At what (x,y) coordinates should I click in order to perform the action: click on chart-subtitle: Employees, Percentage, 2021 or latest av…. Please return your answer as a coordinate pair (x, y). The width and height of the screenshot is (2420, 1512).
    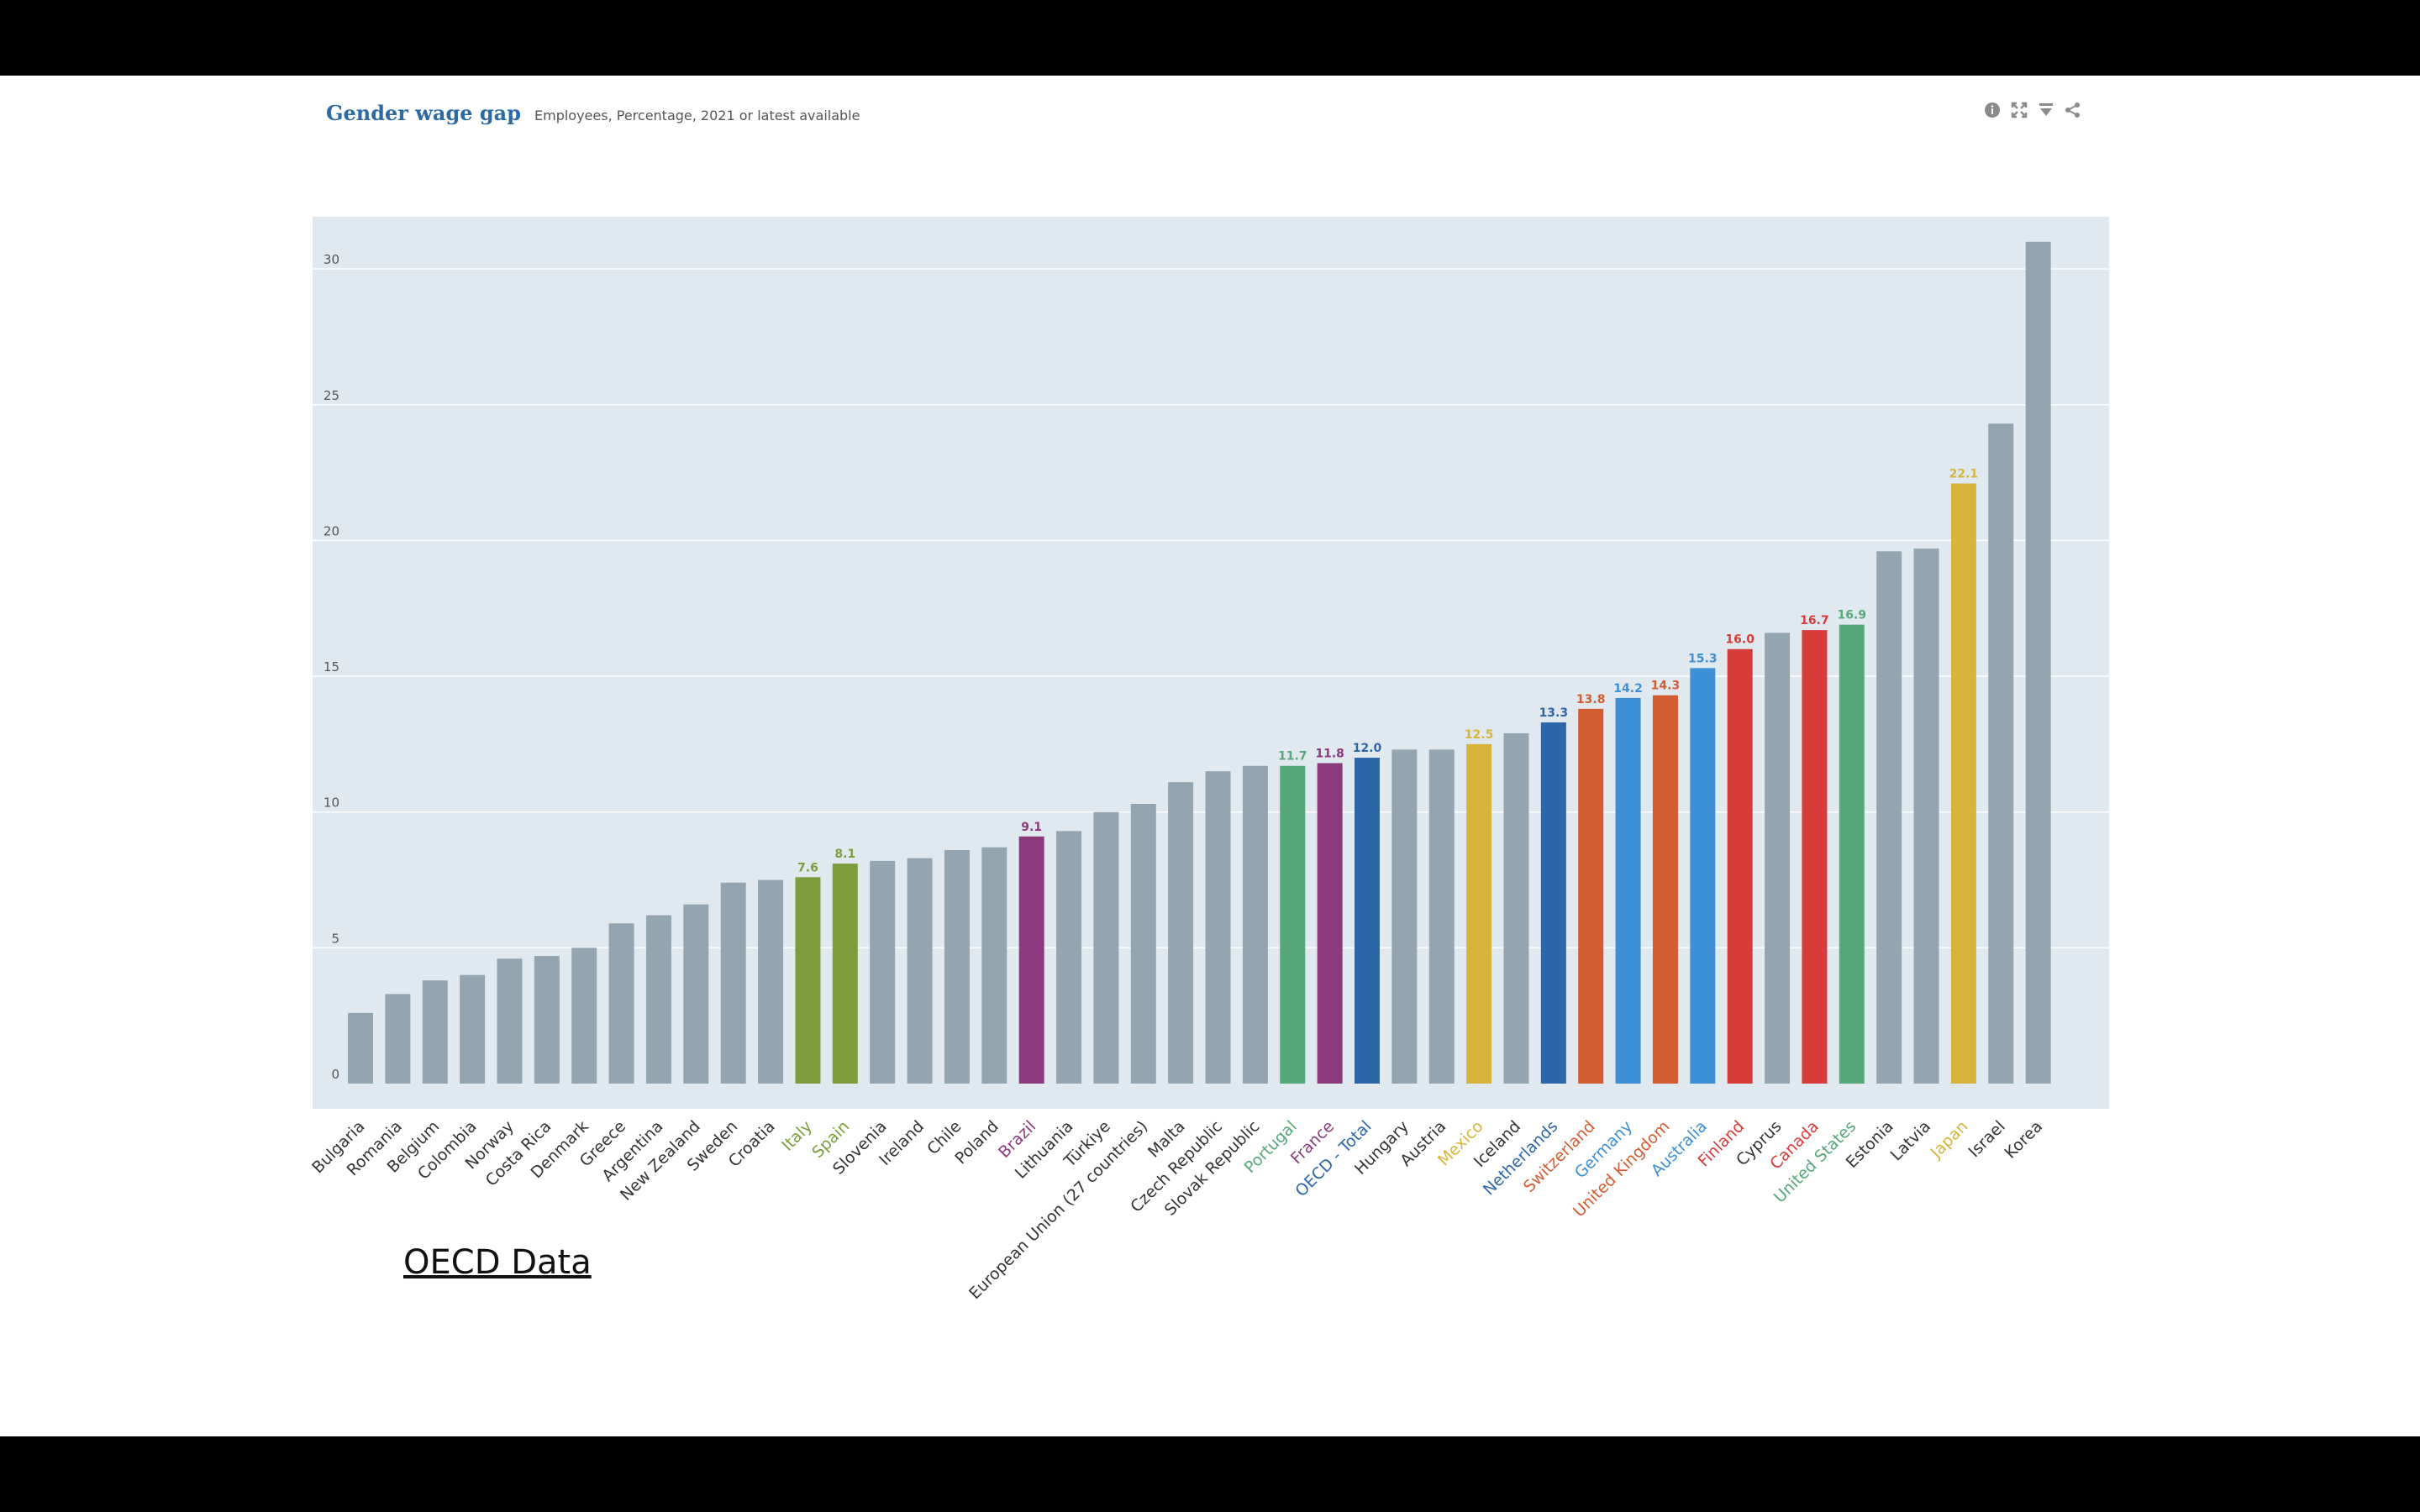
    Looking at the image, I should click on (697, 115).